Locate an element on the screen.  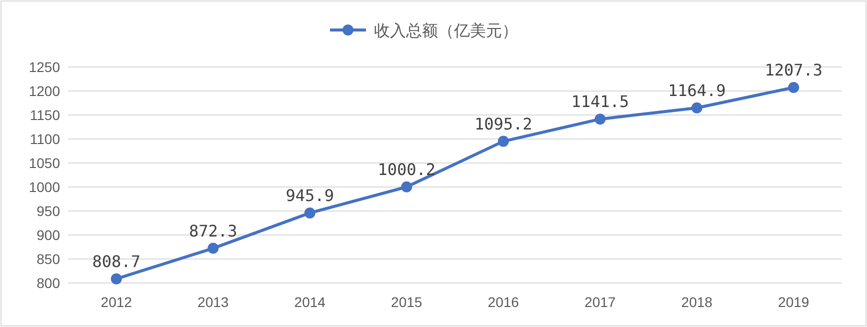
data-label: 872.3 is located at coordinates (213, 230).